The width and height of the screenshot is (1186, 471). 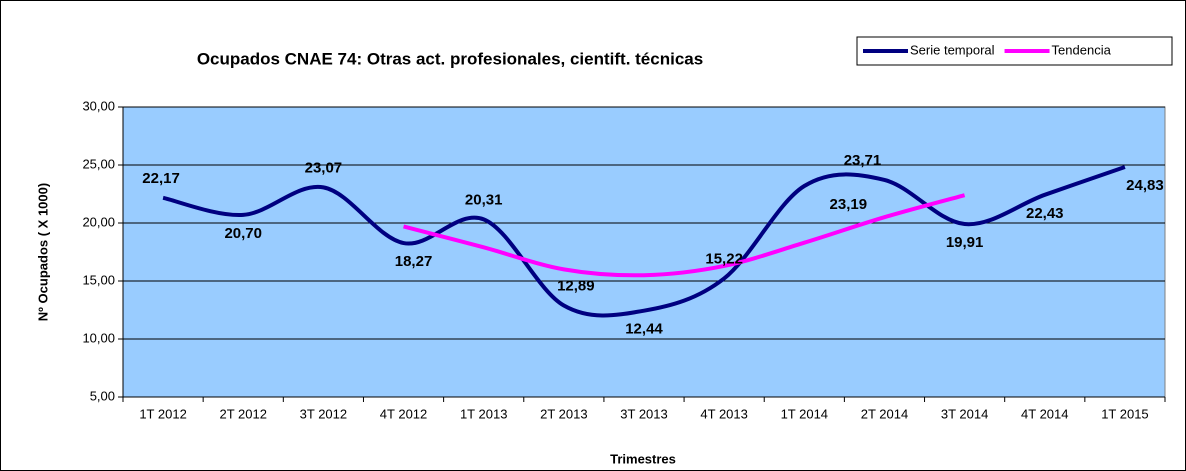 What do you see at coordinates (863, 160) in the screenshot?
I see `data-label: 23,71` at bounding box center [863, 160].